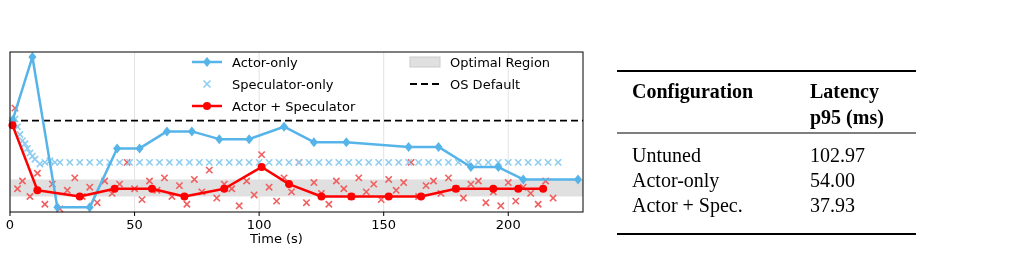  What do you see at coordinates (832, 180) in the screenshot?
I see `text: 54.00` at bounding box center [832, 180].